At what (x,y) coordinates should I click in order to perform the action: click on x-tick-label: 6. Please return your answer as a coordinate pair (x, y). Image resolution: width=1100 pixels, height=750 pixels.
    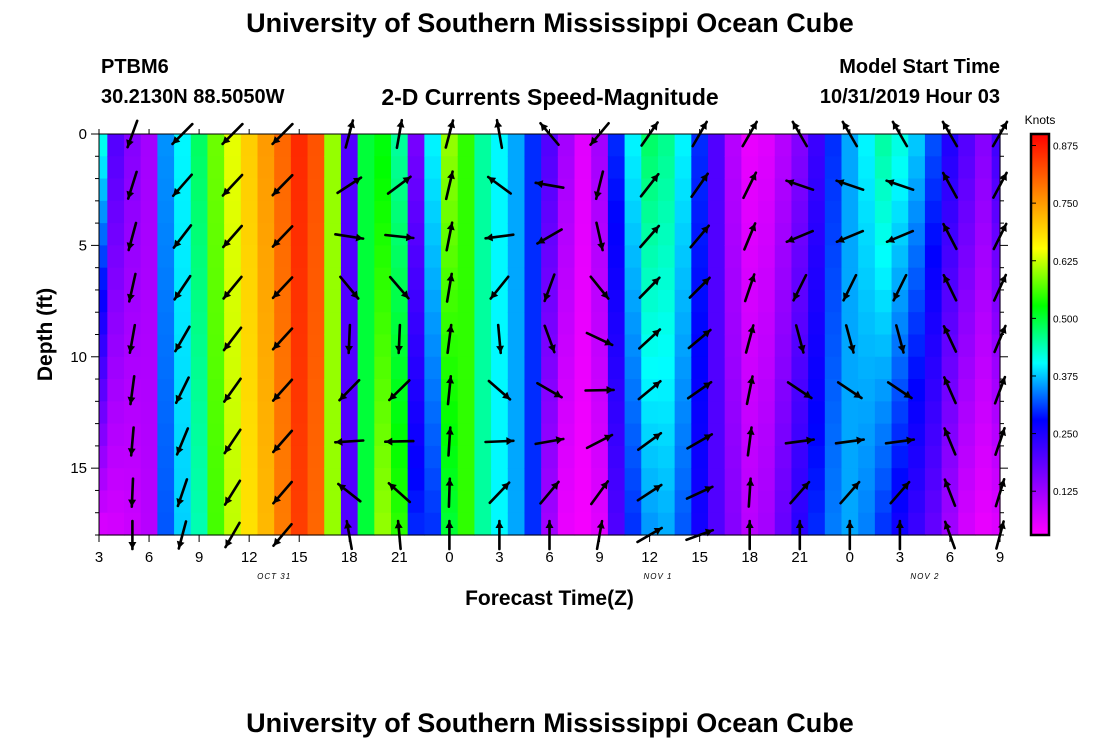
    Looking at the image, I should click on (149, 557).